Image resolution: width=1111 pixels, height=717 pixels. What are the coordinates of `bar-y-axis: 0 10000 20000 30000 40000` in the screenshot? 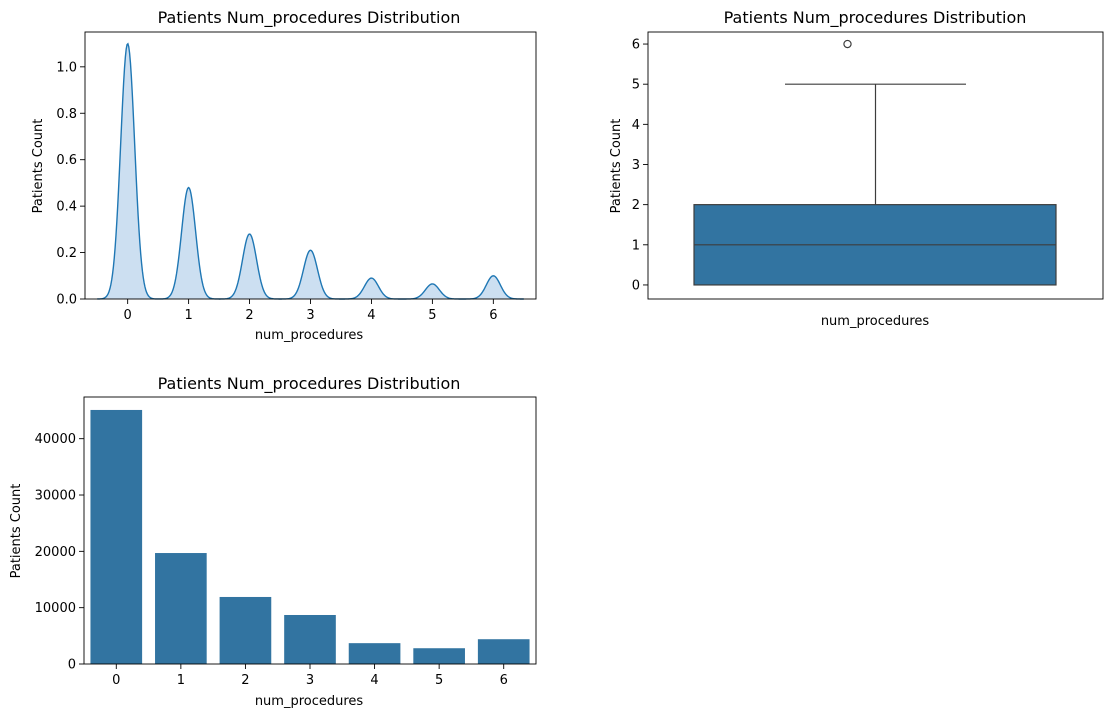 It's located at (59, 552).